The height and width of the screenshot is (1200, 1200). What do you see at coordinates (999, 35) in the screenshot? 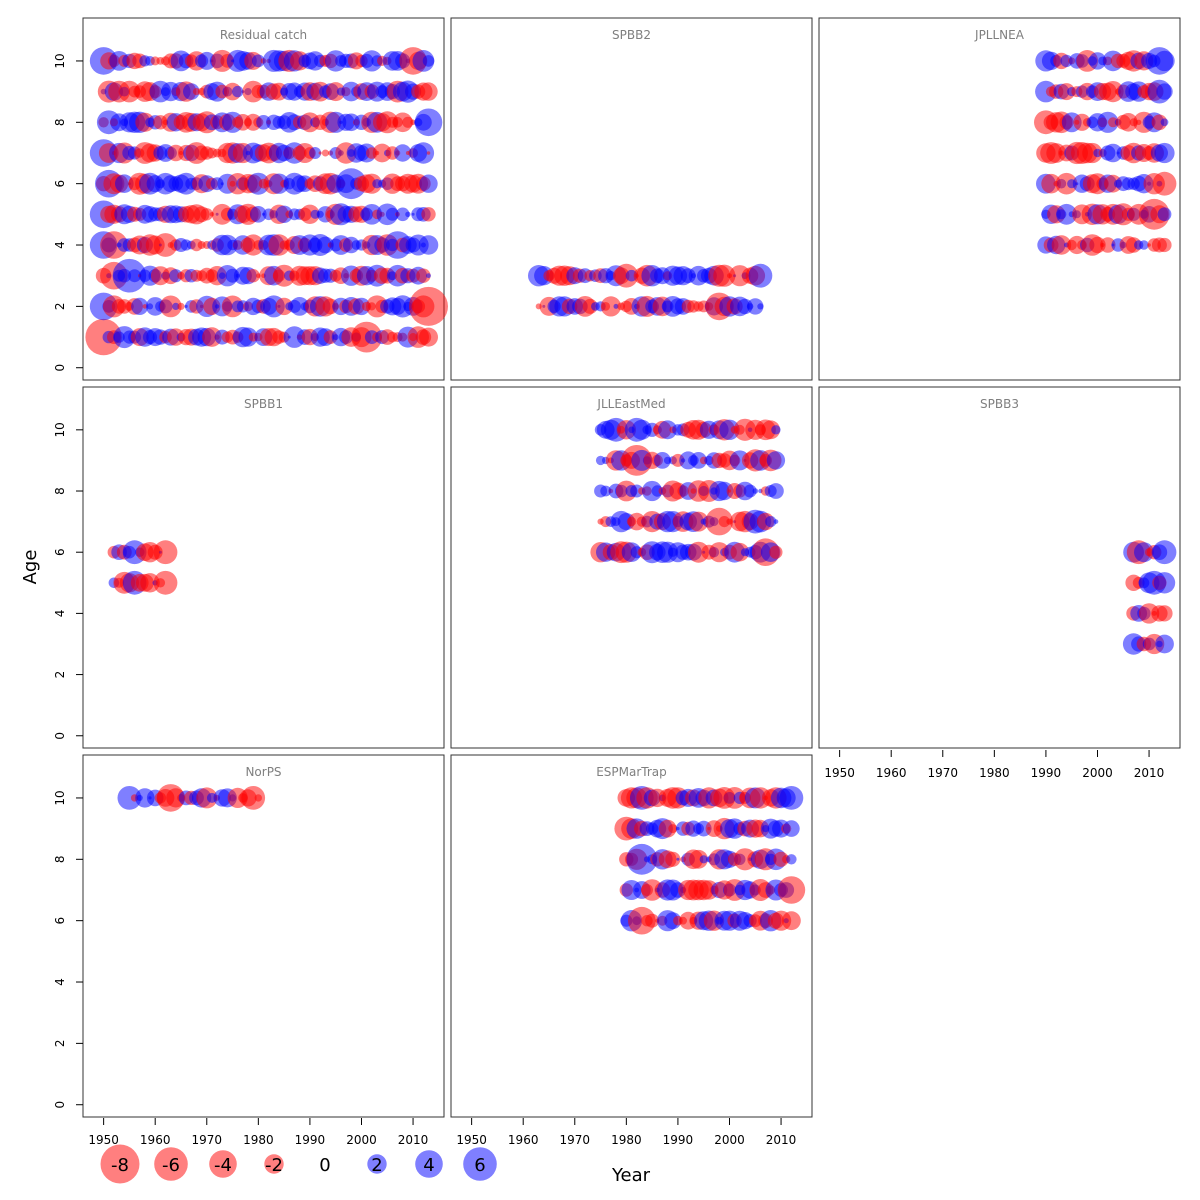
I see `panel-title: JPLLNEA` at bounding box center [999, 35].